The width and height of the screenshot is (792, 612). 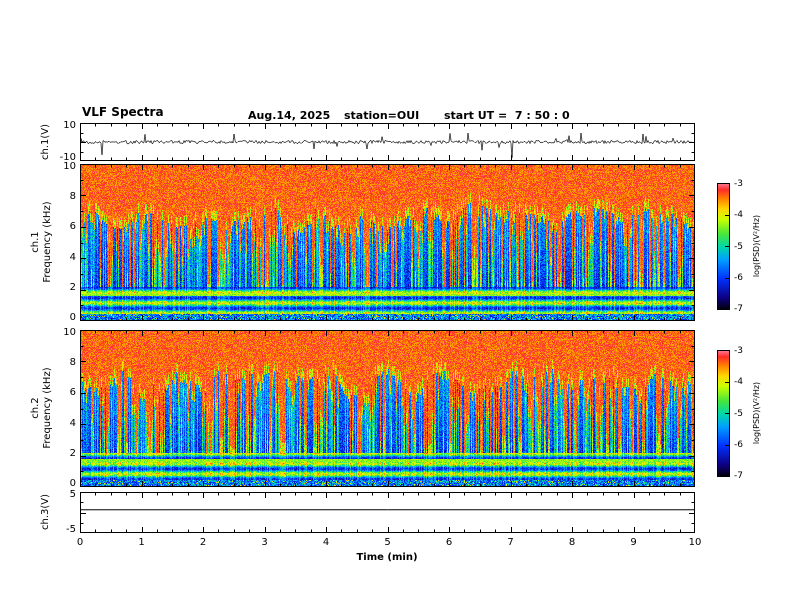 I want to click on ch1-colorbar-tick: -7, so click(x=738, y=309).